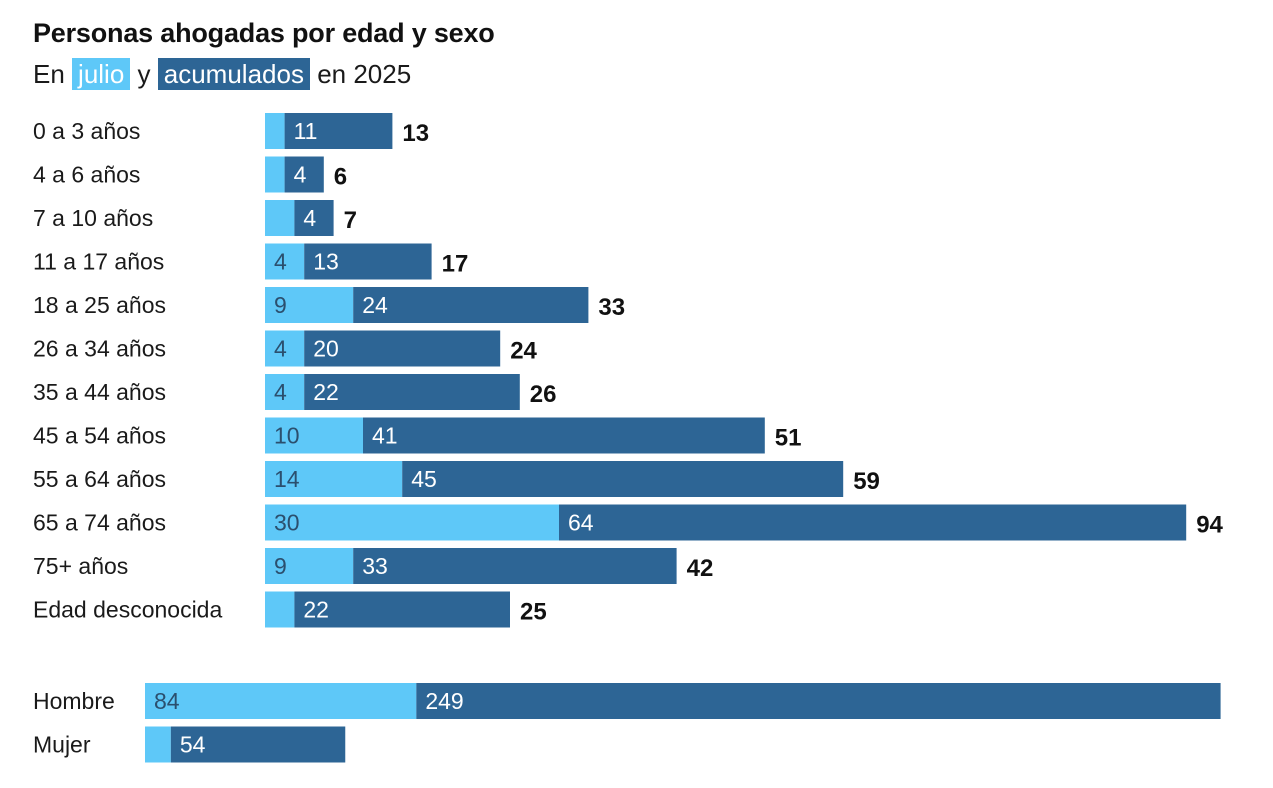 The height and width of the screenshot is (788, 1273). Describe the element at coordinates (316, 610) in the screenshot. I see `value-label-acumulados-edad-desconocida: 22` at that location.